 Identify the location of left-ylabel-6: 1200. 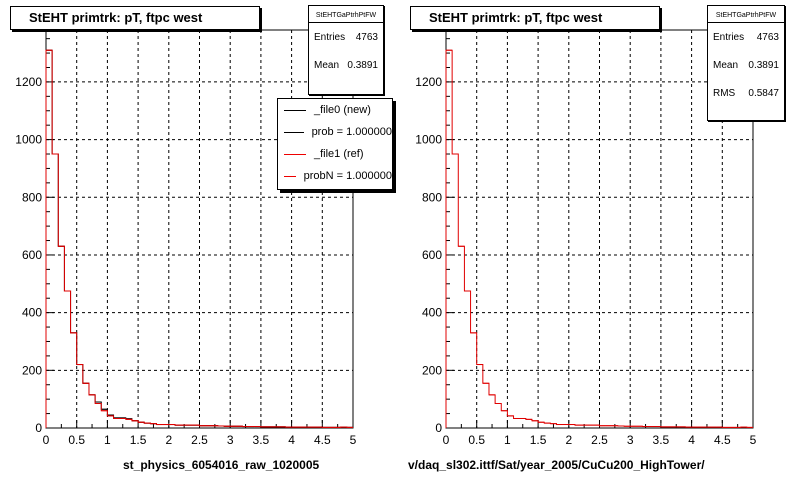
(28, 82).